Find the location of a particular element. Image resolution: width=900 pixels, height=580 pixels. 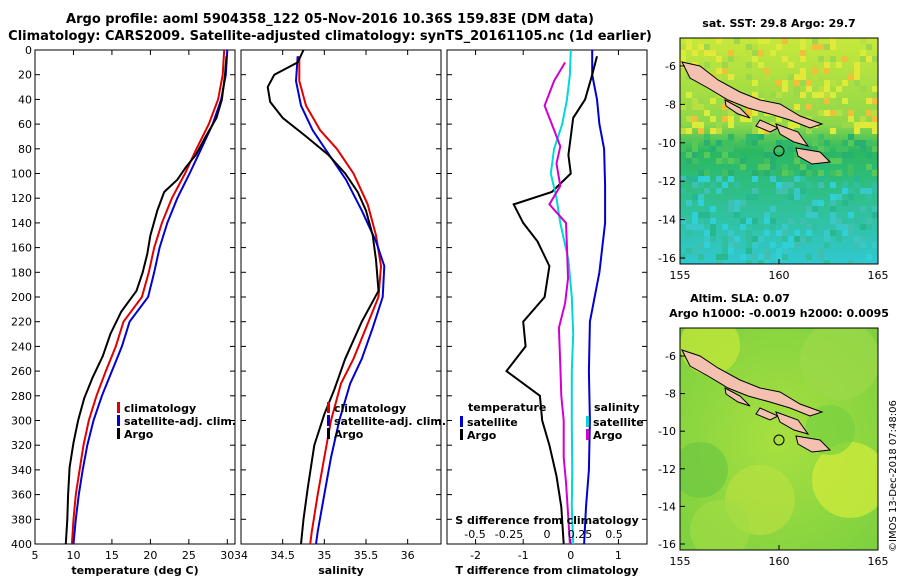

island-russell is located at coordinates (767, 414).